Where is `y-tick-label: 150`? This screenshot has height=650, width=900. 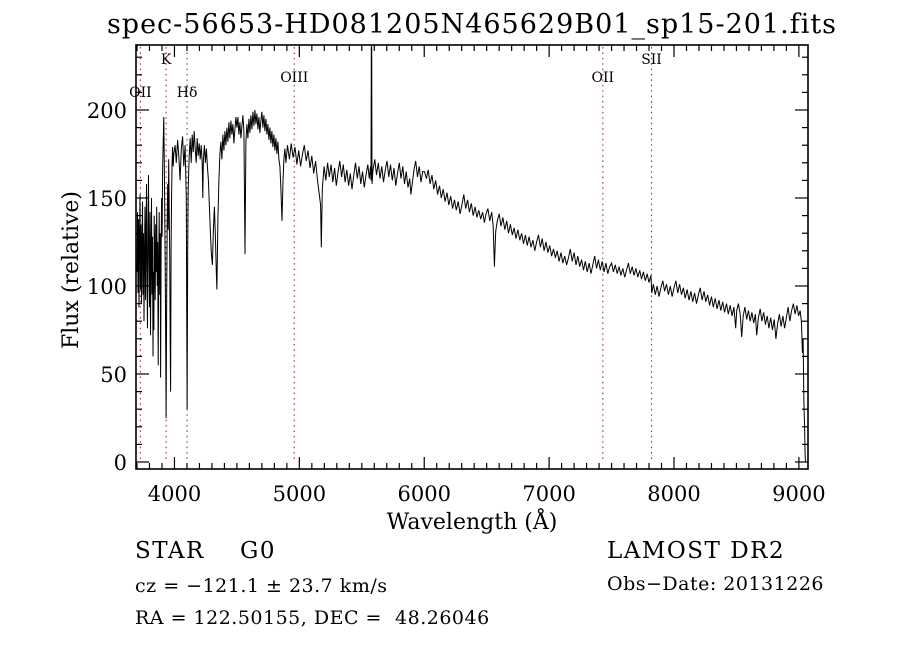
y-tick-label: 150 is located at coordinates (107, 199).